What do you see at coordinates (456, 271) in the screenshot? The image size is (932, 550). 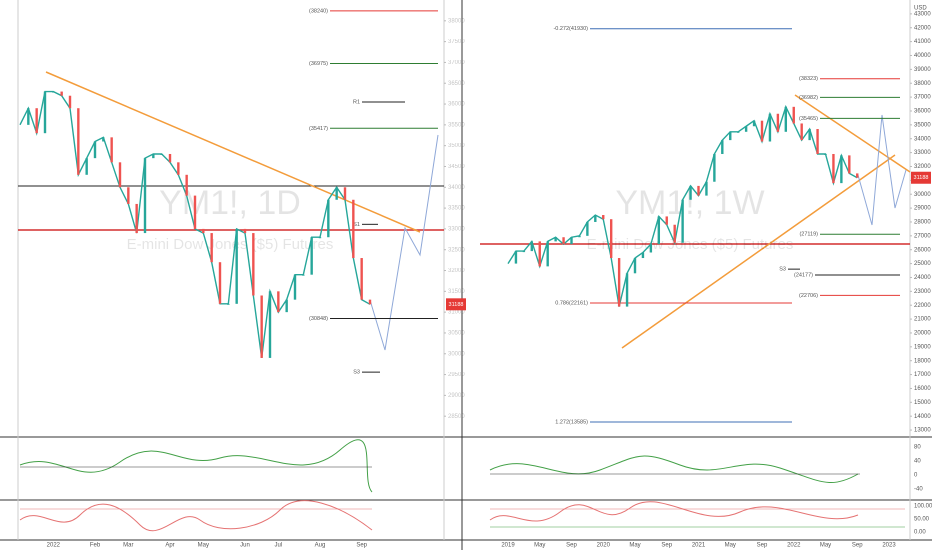 I see `y-tick-label: 32000` at bounding box center [456, 271].